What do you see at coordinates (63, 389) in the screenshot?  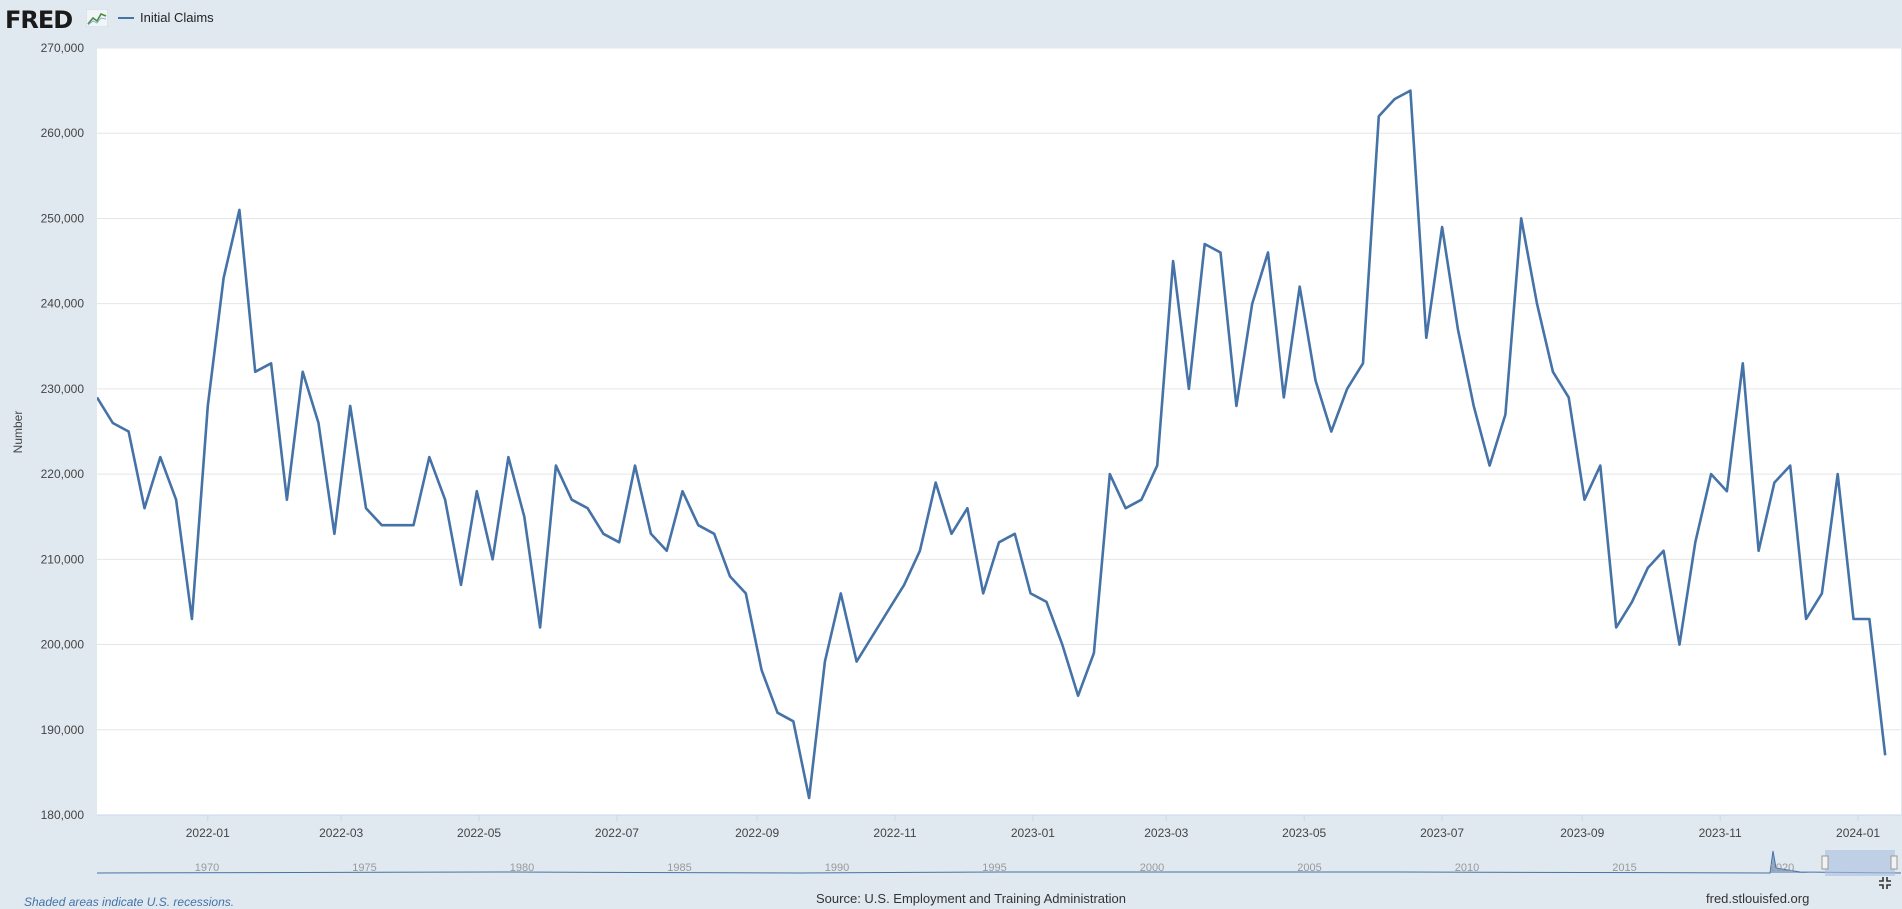 I see `y-tick-label: 230,000` at bounding box center [63, 389].